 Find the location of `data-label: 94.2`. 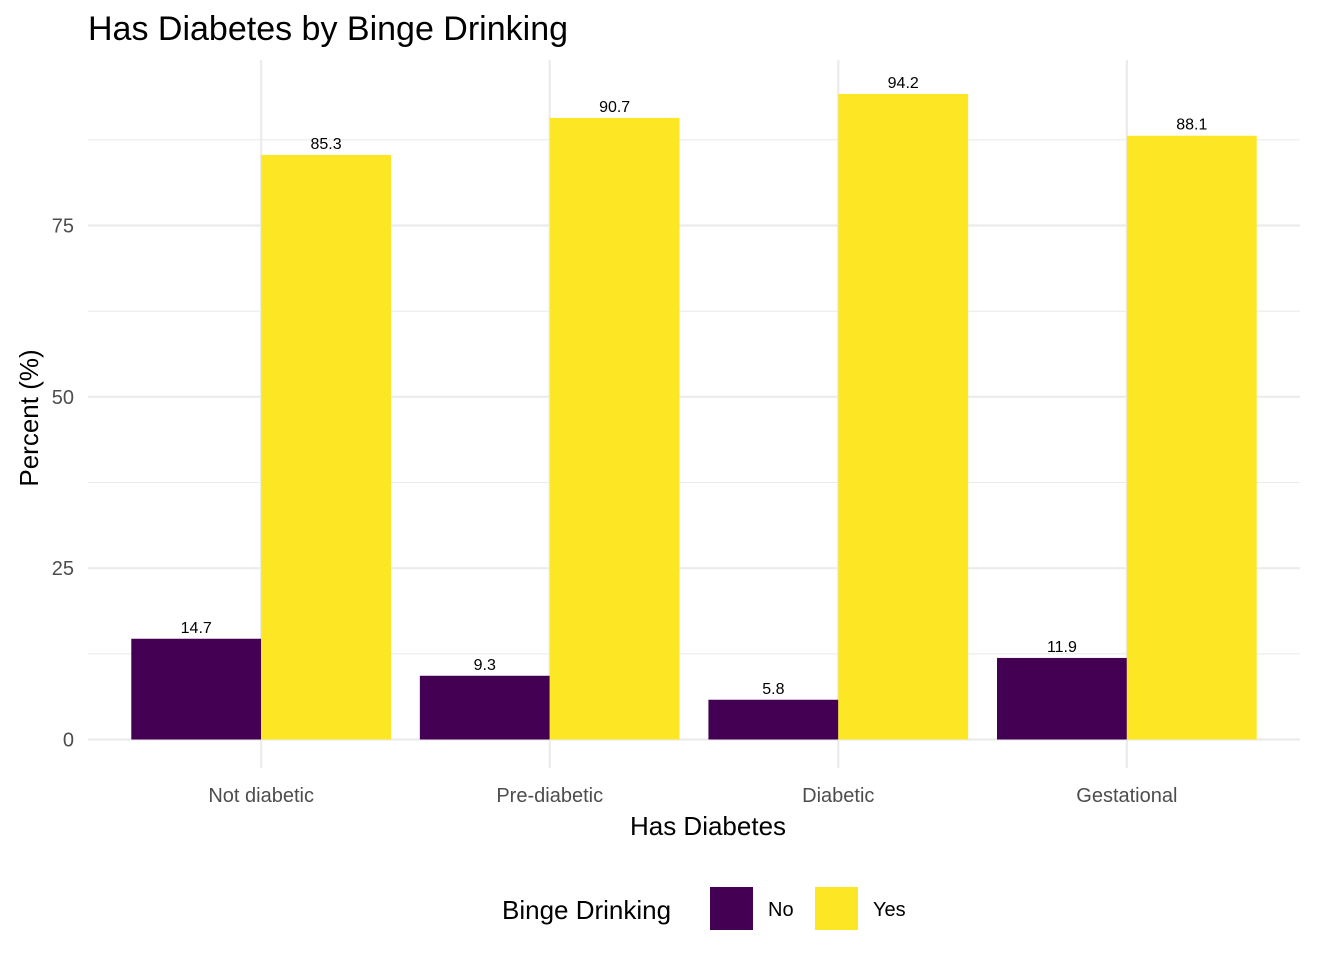

data-label: 94.2 is located at coordinates (903, 83).